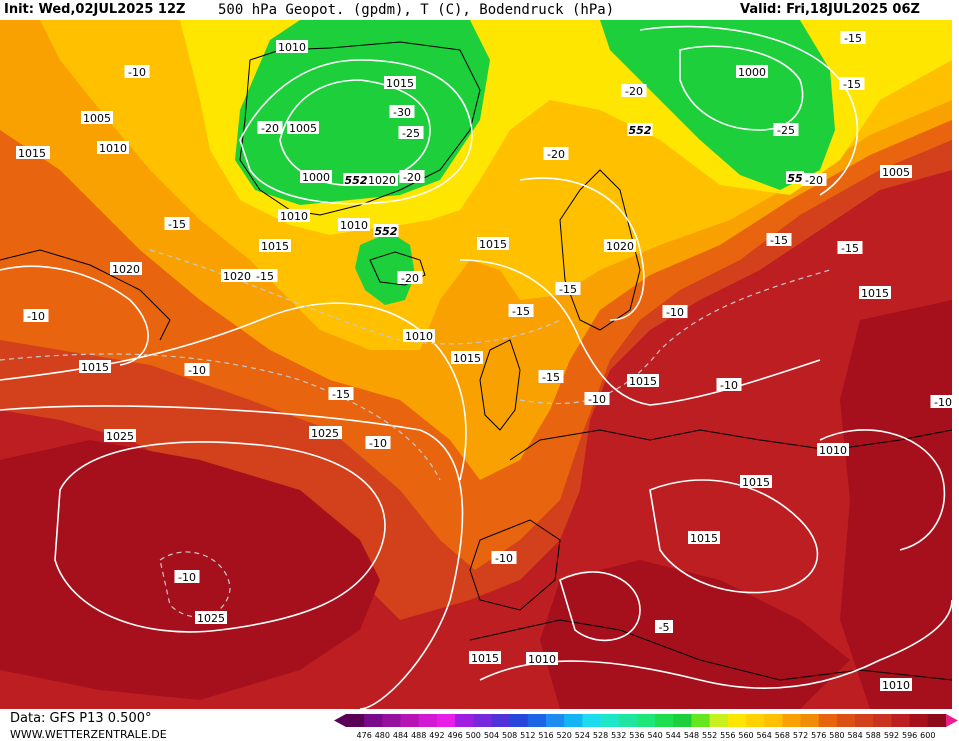  Describe the element at coordinates (836, 735) in the screenshot. I see `colorbar-tick-label: 580` at that location.